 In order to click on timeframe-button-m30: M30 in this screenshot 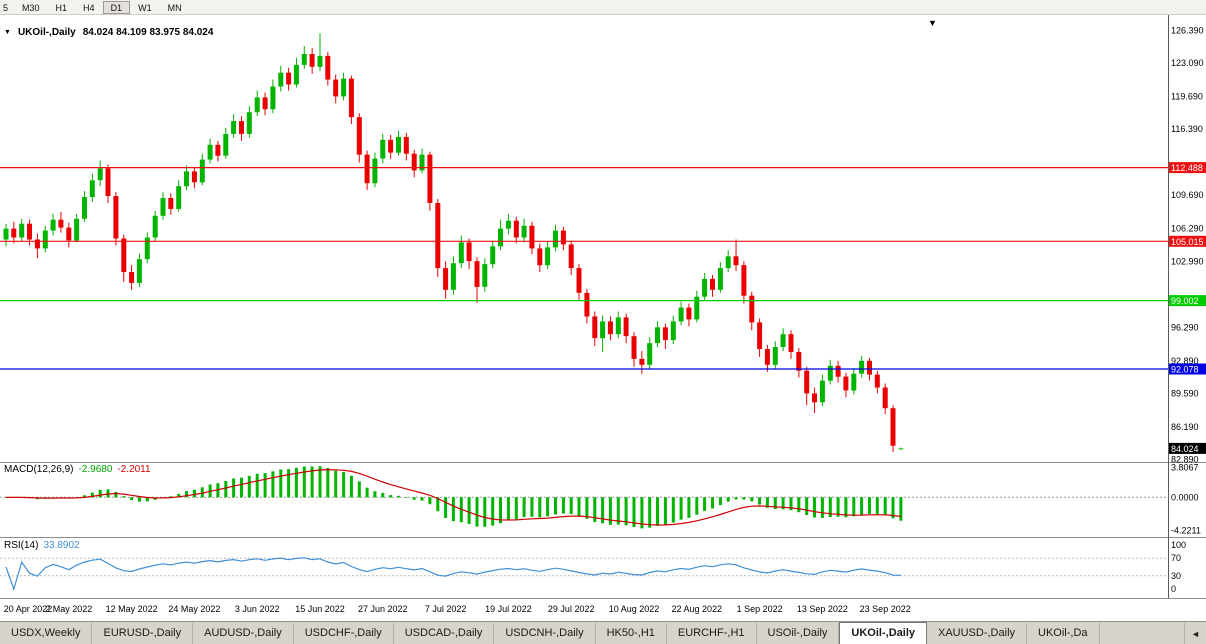, I will do `click(31, 7)`.